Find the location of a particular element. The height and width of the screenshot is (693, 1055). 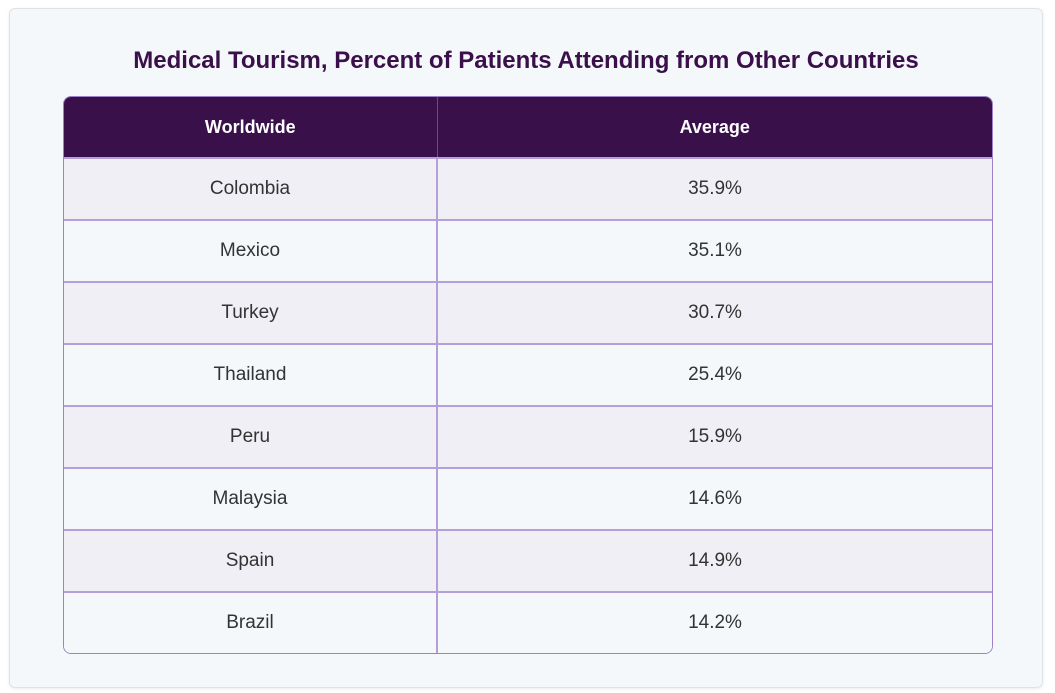

table-row: Spain 14.9% is located at coordinates (528, 560).